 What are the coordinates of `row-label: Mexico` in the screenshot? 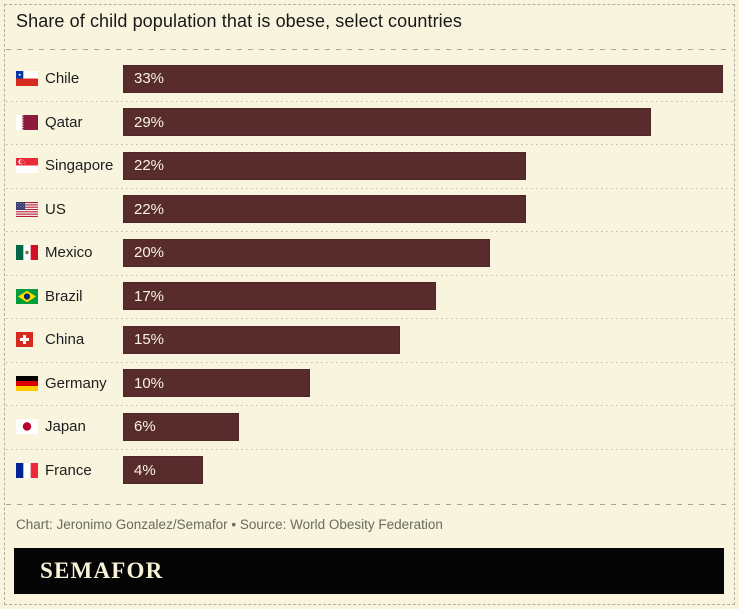 It's located at (69, 252).